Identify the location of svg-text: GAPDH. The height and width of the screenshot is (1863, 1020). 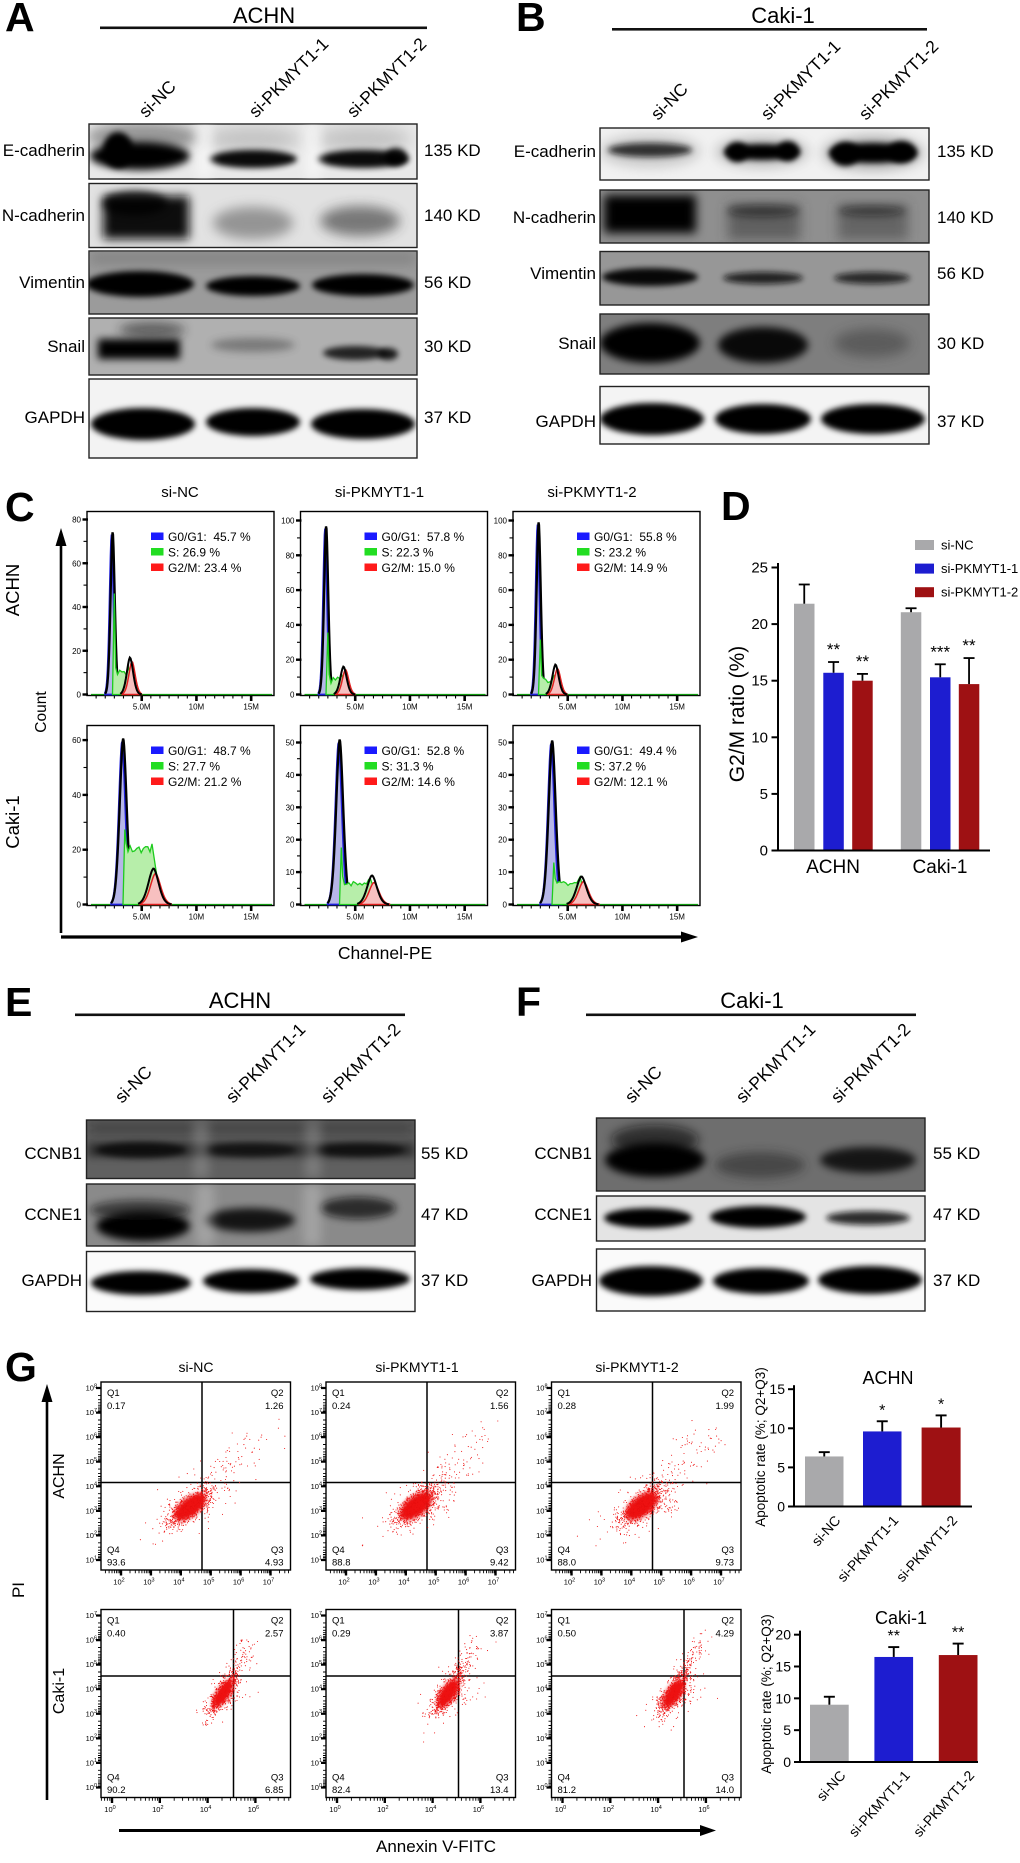
(55, 417).